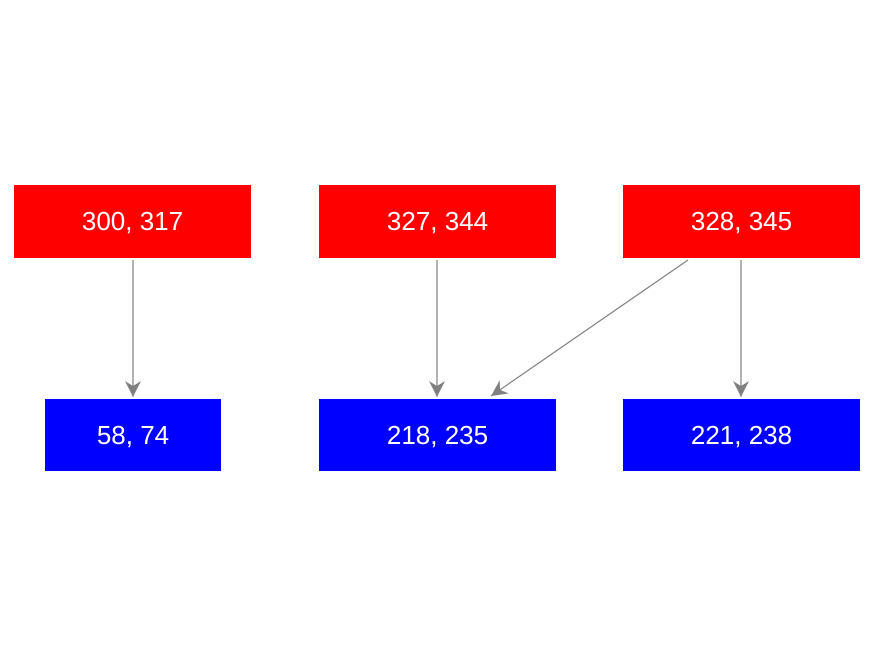  I want to click on node: 328, 345, so click(741, 221).